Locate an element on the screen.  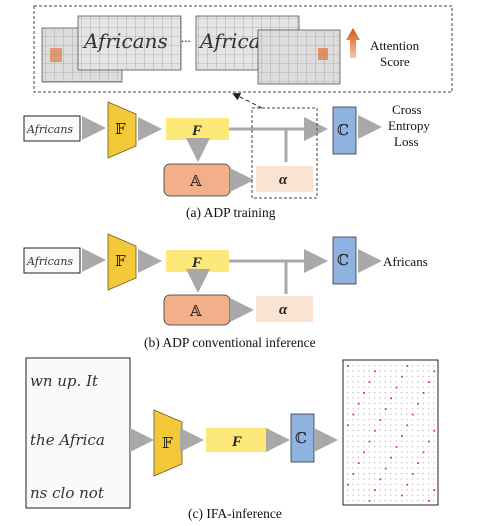
page-line-3: ns clo not is located at coordinates (67, 493).